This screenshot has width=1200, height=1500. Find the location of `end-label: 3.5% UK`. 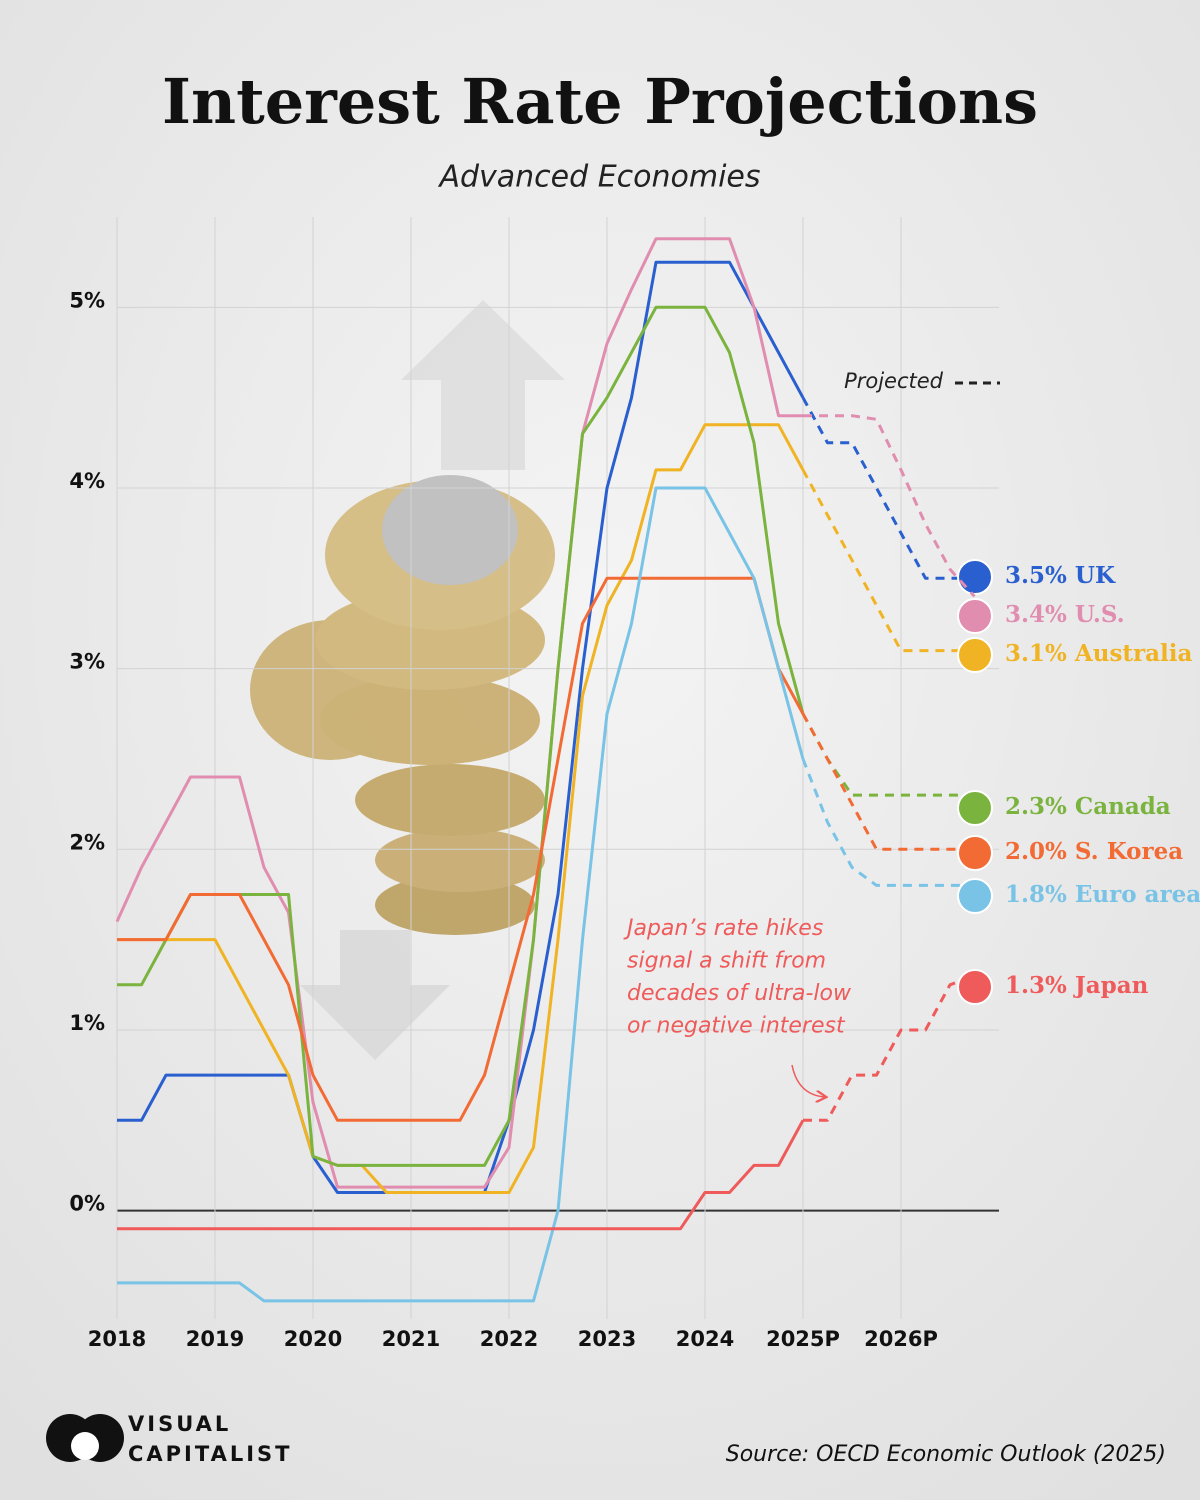

end-label: 3.5% UK is located at coordinates (1060, 575).